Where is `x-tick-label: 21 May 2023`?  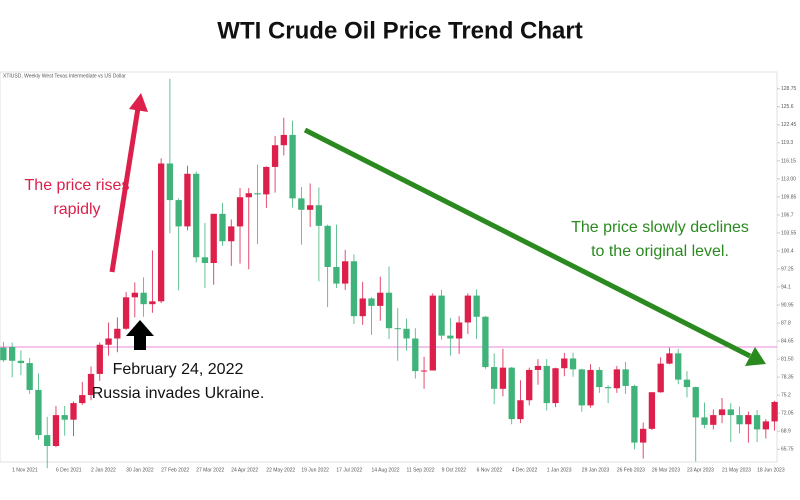 x-tick-label: 21 May 2023 is located at coordinates (736, 470).